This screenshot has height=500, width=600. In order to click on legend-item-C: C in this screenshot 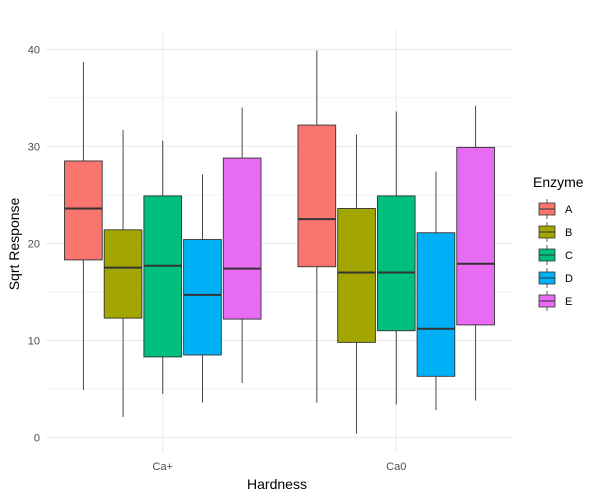, I will do `click(555, 255)`.